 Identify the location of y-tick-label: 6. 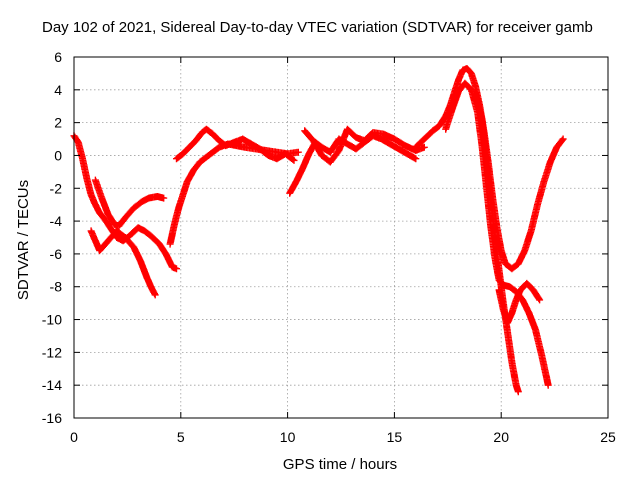
(58, 57).